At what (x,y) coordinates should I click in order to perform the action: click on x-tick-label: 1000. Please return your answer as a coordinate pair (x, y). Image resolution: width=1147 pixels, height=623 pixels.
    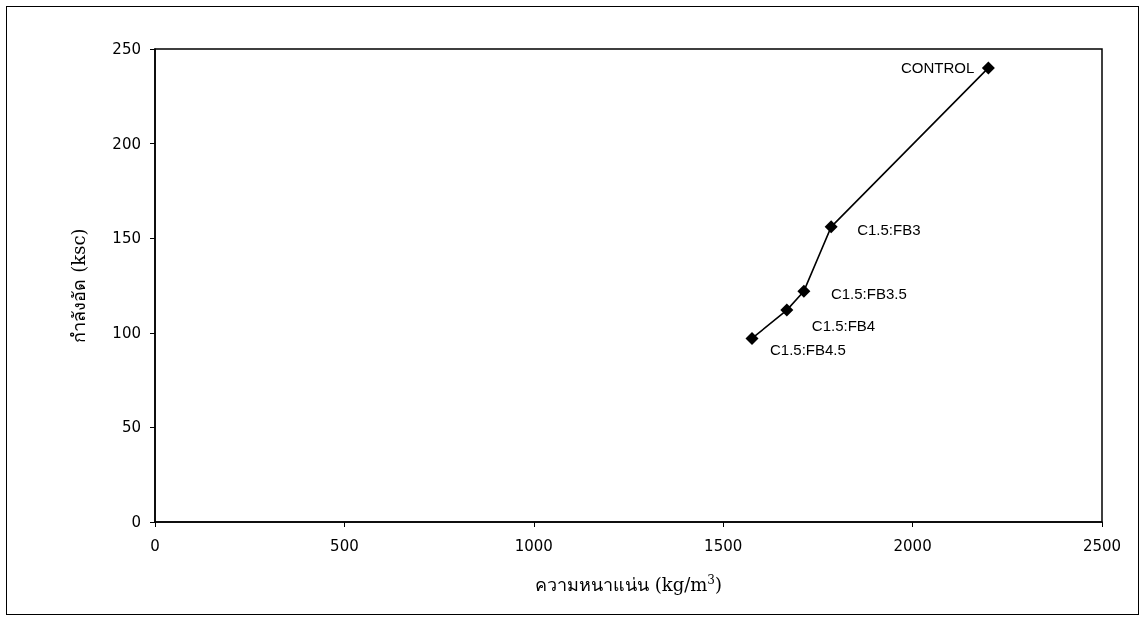
    Looking at the image, I should click on (533, 545).